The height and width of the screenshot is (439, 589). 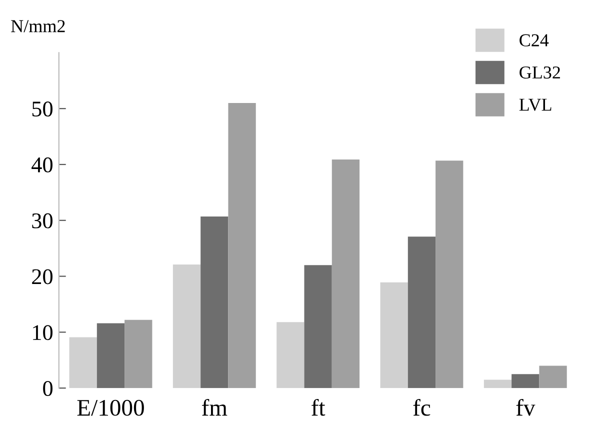 What do you see at coordinates (42, 276) in the screenshot?
I see `y-tick-label: 20` at bounding box center [42, 276].